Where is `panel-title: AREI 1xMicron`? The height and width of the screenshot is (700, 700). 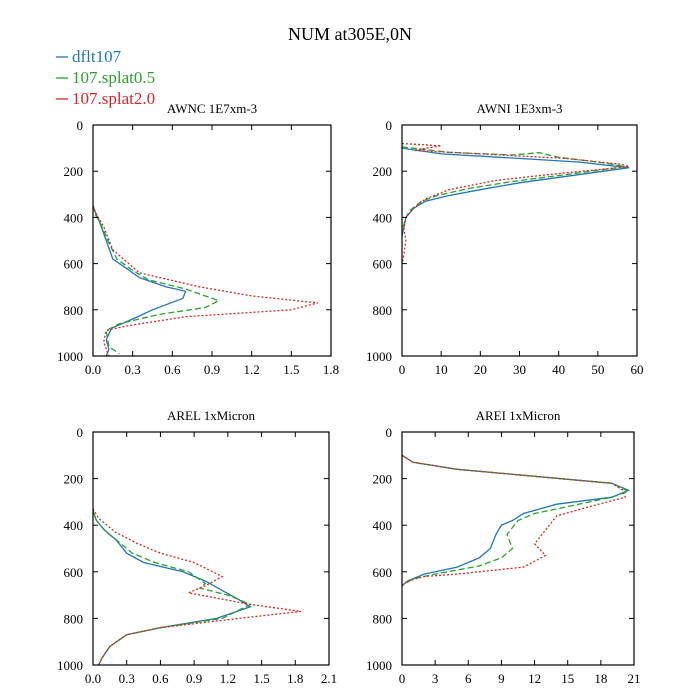 panel-title: AREI 1xMicron is located at coordinates (518, 415).